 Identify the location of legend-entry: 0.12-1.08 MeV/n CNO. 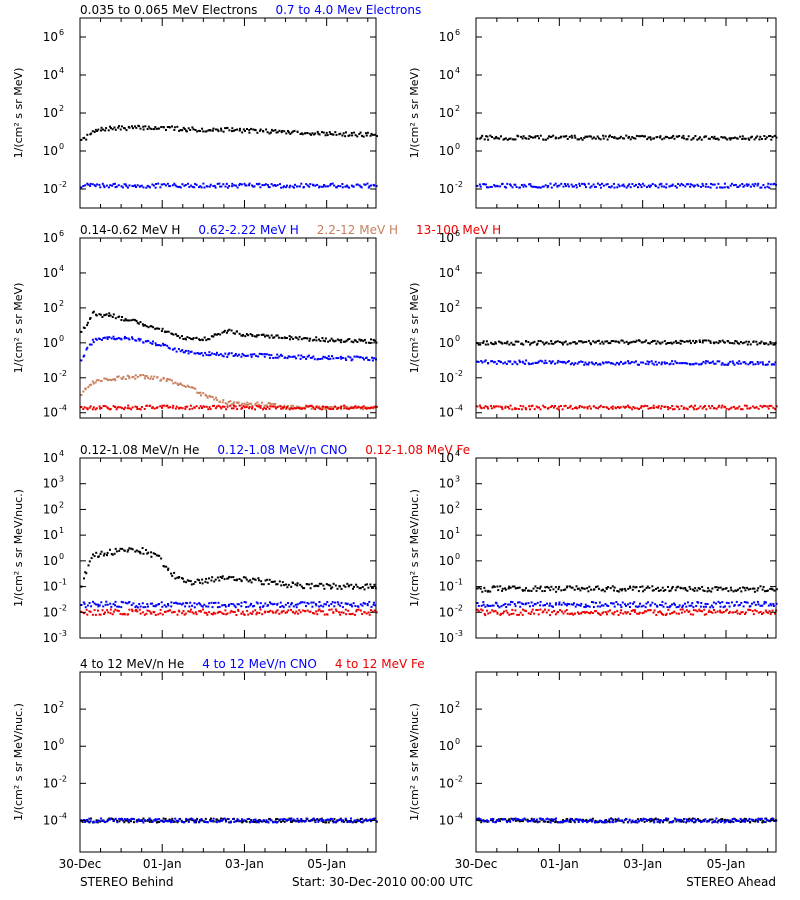
(282, 450).